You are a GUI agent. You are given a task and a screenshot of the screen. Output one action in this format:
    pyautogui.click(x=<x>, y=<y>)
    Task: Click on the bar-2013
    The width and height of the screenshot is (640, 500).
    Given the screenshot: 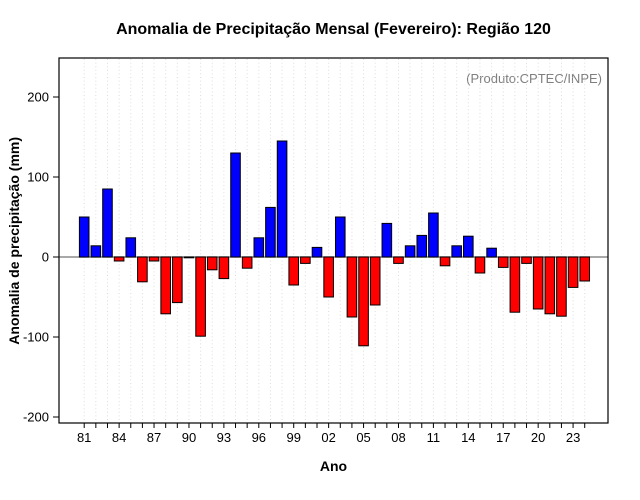 What is the action you would take?
    pyautogui.click(x=456, y=251)
    